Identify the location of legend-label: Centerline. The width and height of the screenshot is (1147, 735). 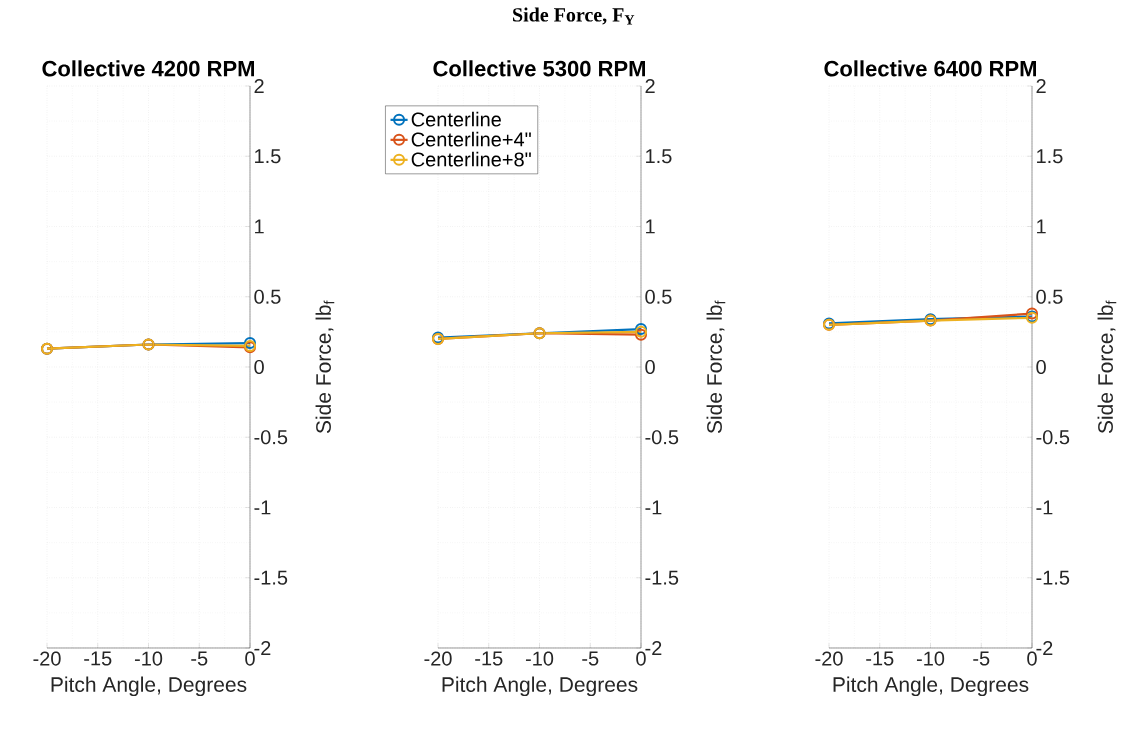
(456, 119).